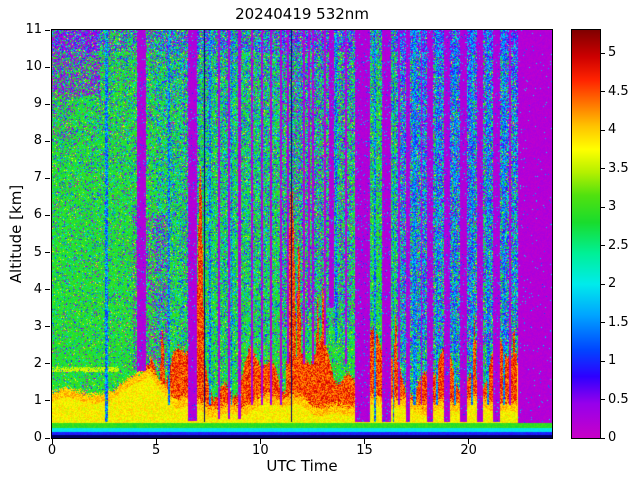 The height and width of the screenshot is (480, 640). I want to click on colorbar-tick-label: 1, so click(612, 361).